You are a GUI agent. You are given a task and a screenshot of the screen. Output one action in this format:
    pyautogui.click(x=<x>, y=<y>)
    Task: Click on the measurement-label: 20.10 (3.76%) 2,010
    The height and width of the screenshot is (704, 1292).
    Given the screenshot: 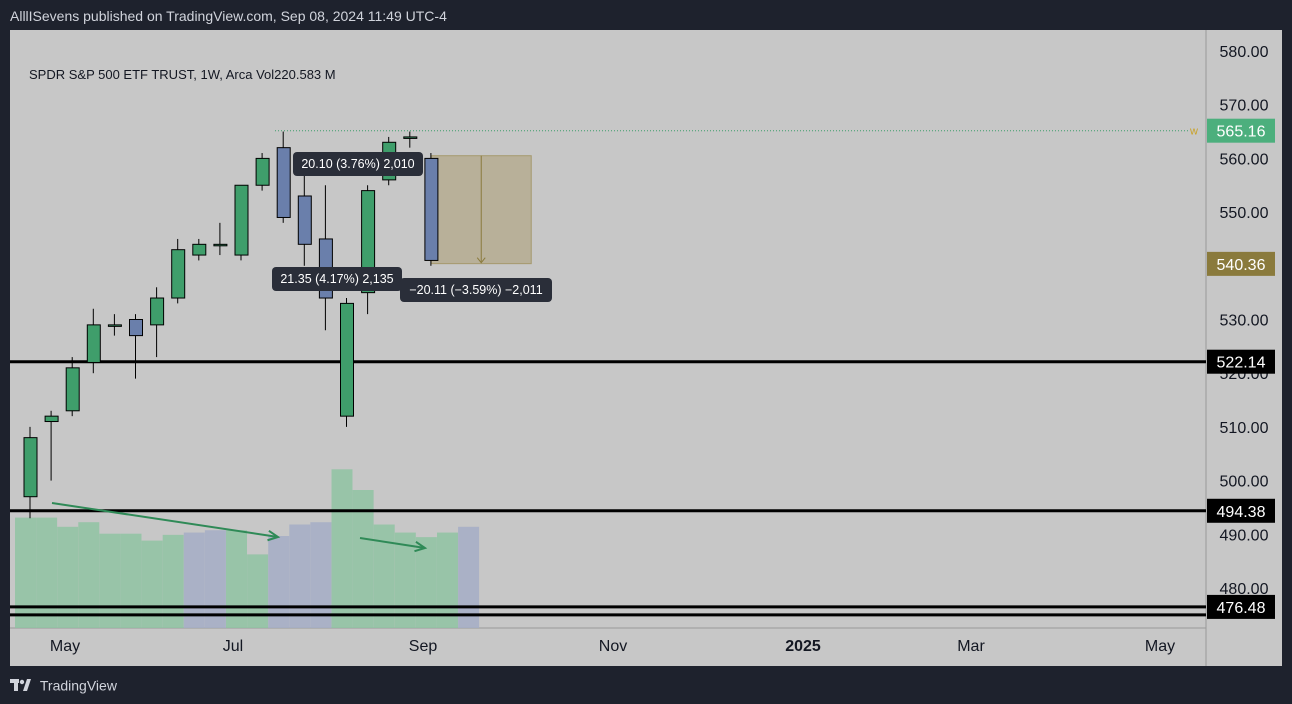 What is the action you would take?
    pyautogui.click(x=357, y=164)
    